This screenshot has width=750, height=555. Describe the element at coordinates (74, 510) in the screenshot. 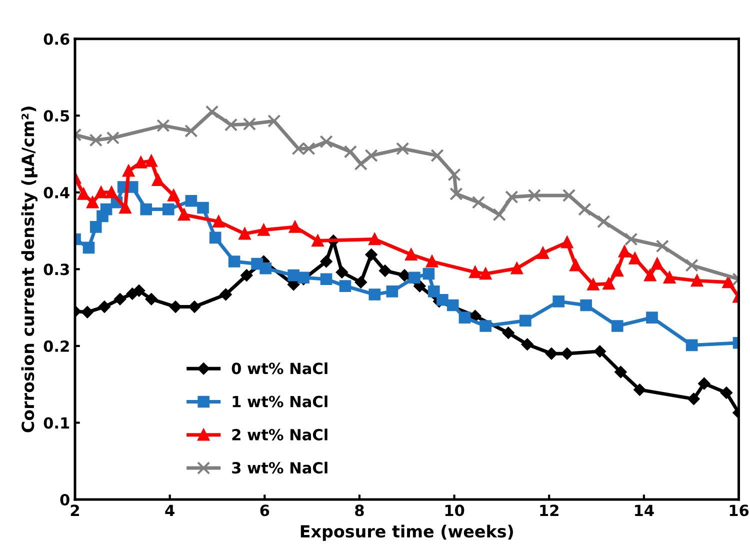

I see `x-tick-label: 2` at that location.